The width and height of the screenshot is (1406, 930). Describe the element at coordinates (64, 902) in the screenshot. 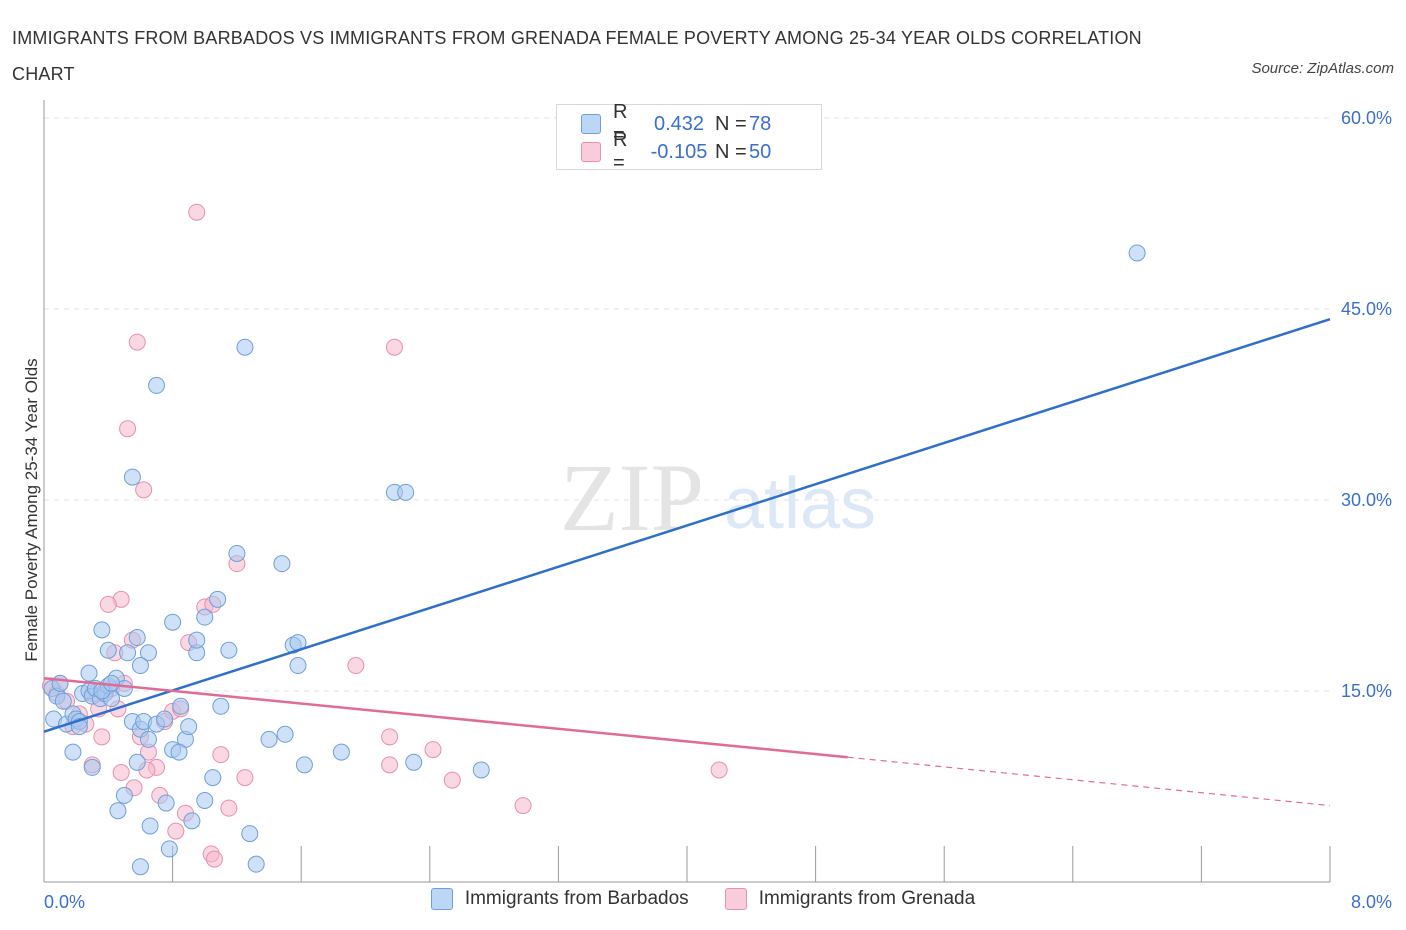

I see `x-tick-label-min: 0.0%` at that location.